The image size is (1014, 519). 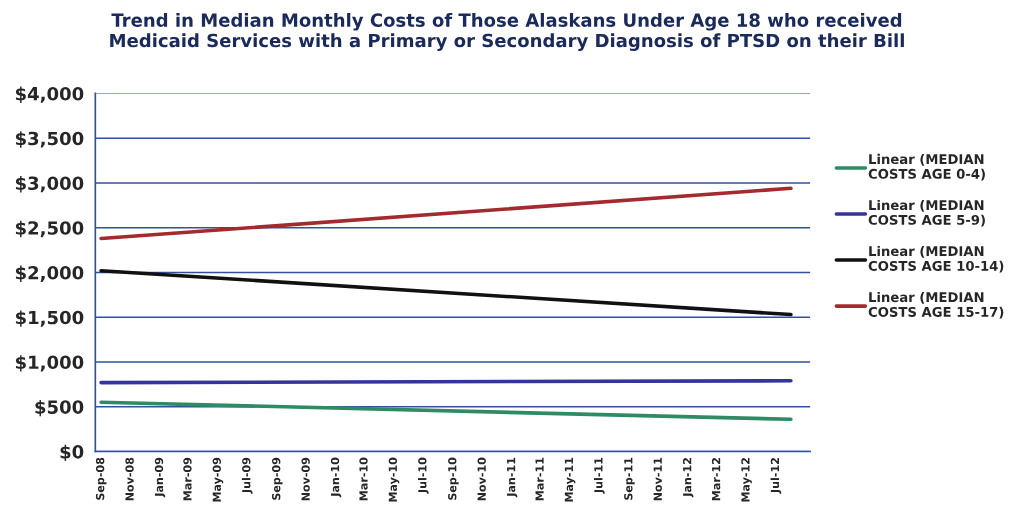 What do you see at coordinates (688, 478) in the screenshot?
I see `x-tick-label: Jan-12` at bounding box center [688, 478].